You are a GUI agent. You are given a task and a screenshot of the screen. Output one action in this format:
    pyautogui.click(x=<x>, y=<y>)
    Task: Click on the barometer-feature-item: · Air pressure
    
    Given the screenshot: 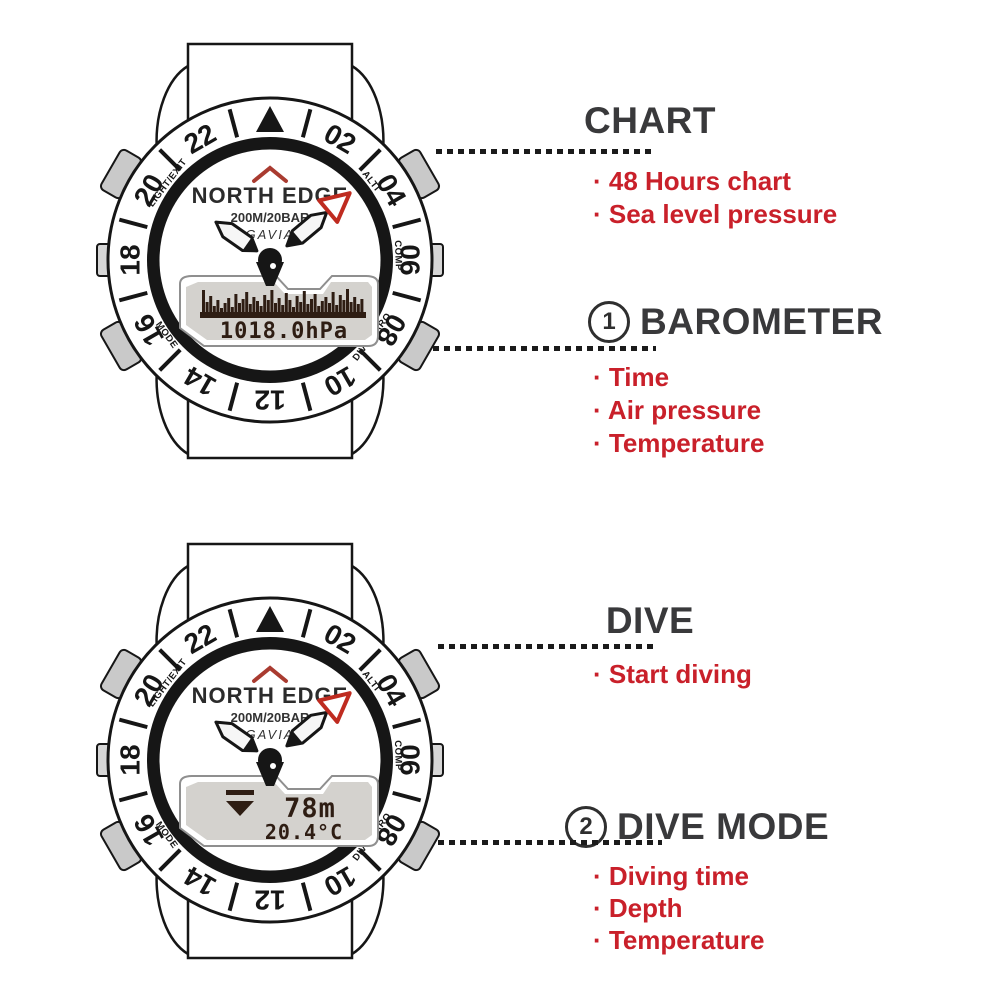 What is the action you would take?
    pyautogui.click(x=677, y=410)
    